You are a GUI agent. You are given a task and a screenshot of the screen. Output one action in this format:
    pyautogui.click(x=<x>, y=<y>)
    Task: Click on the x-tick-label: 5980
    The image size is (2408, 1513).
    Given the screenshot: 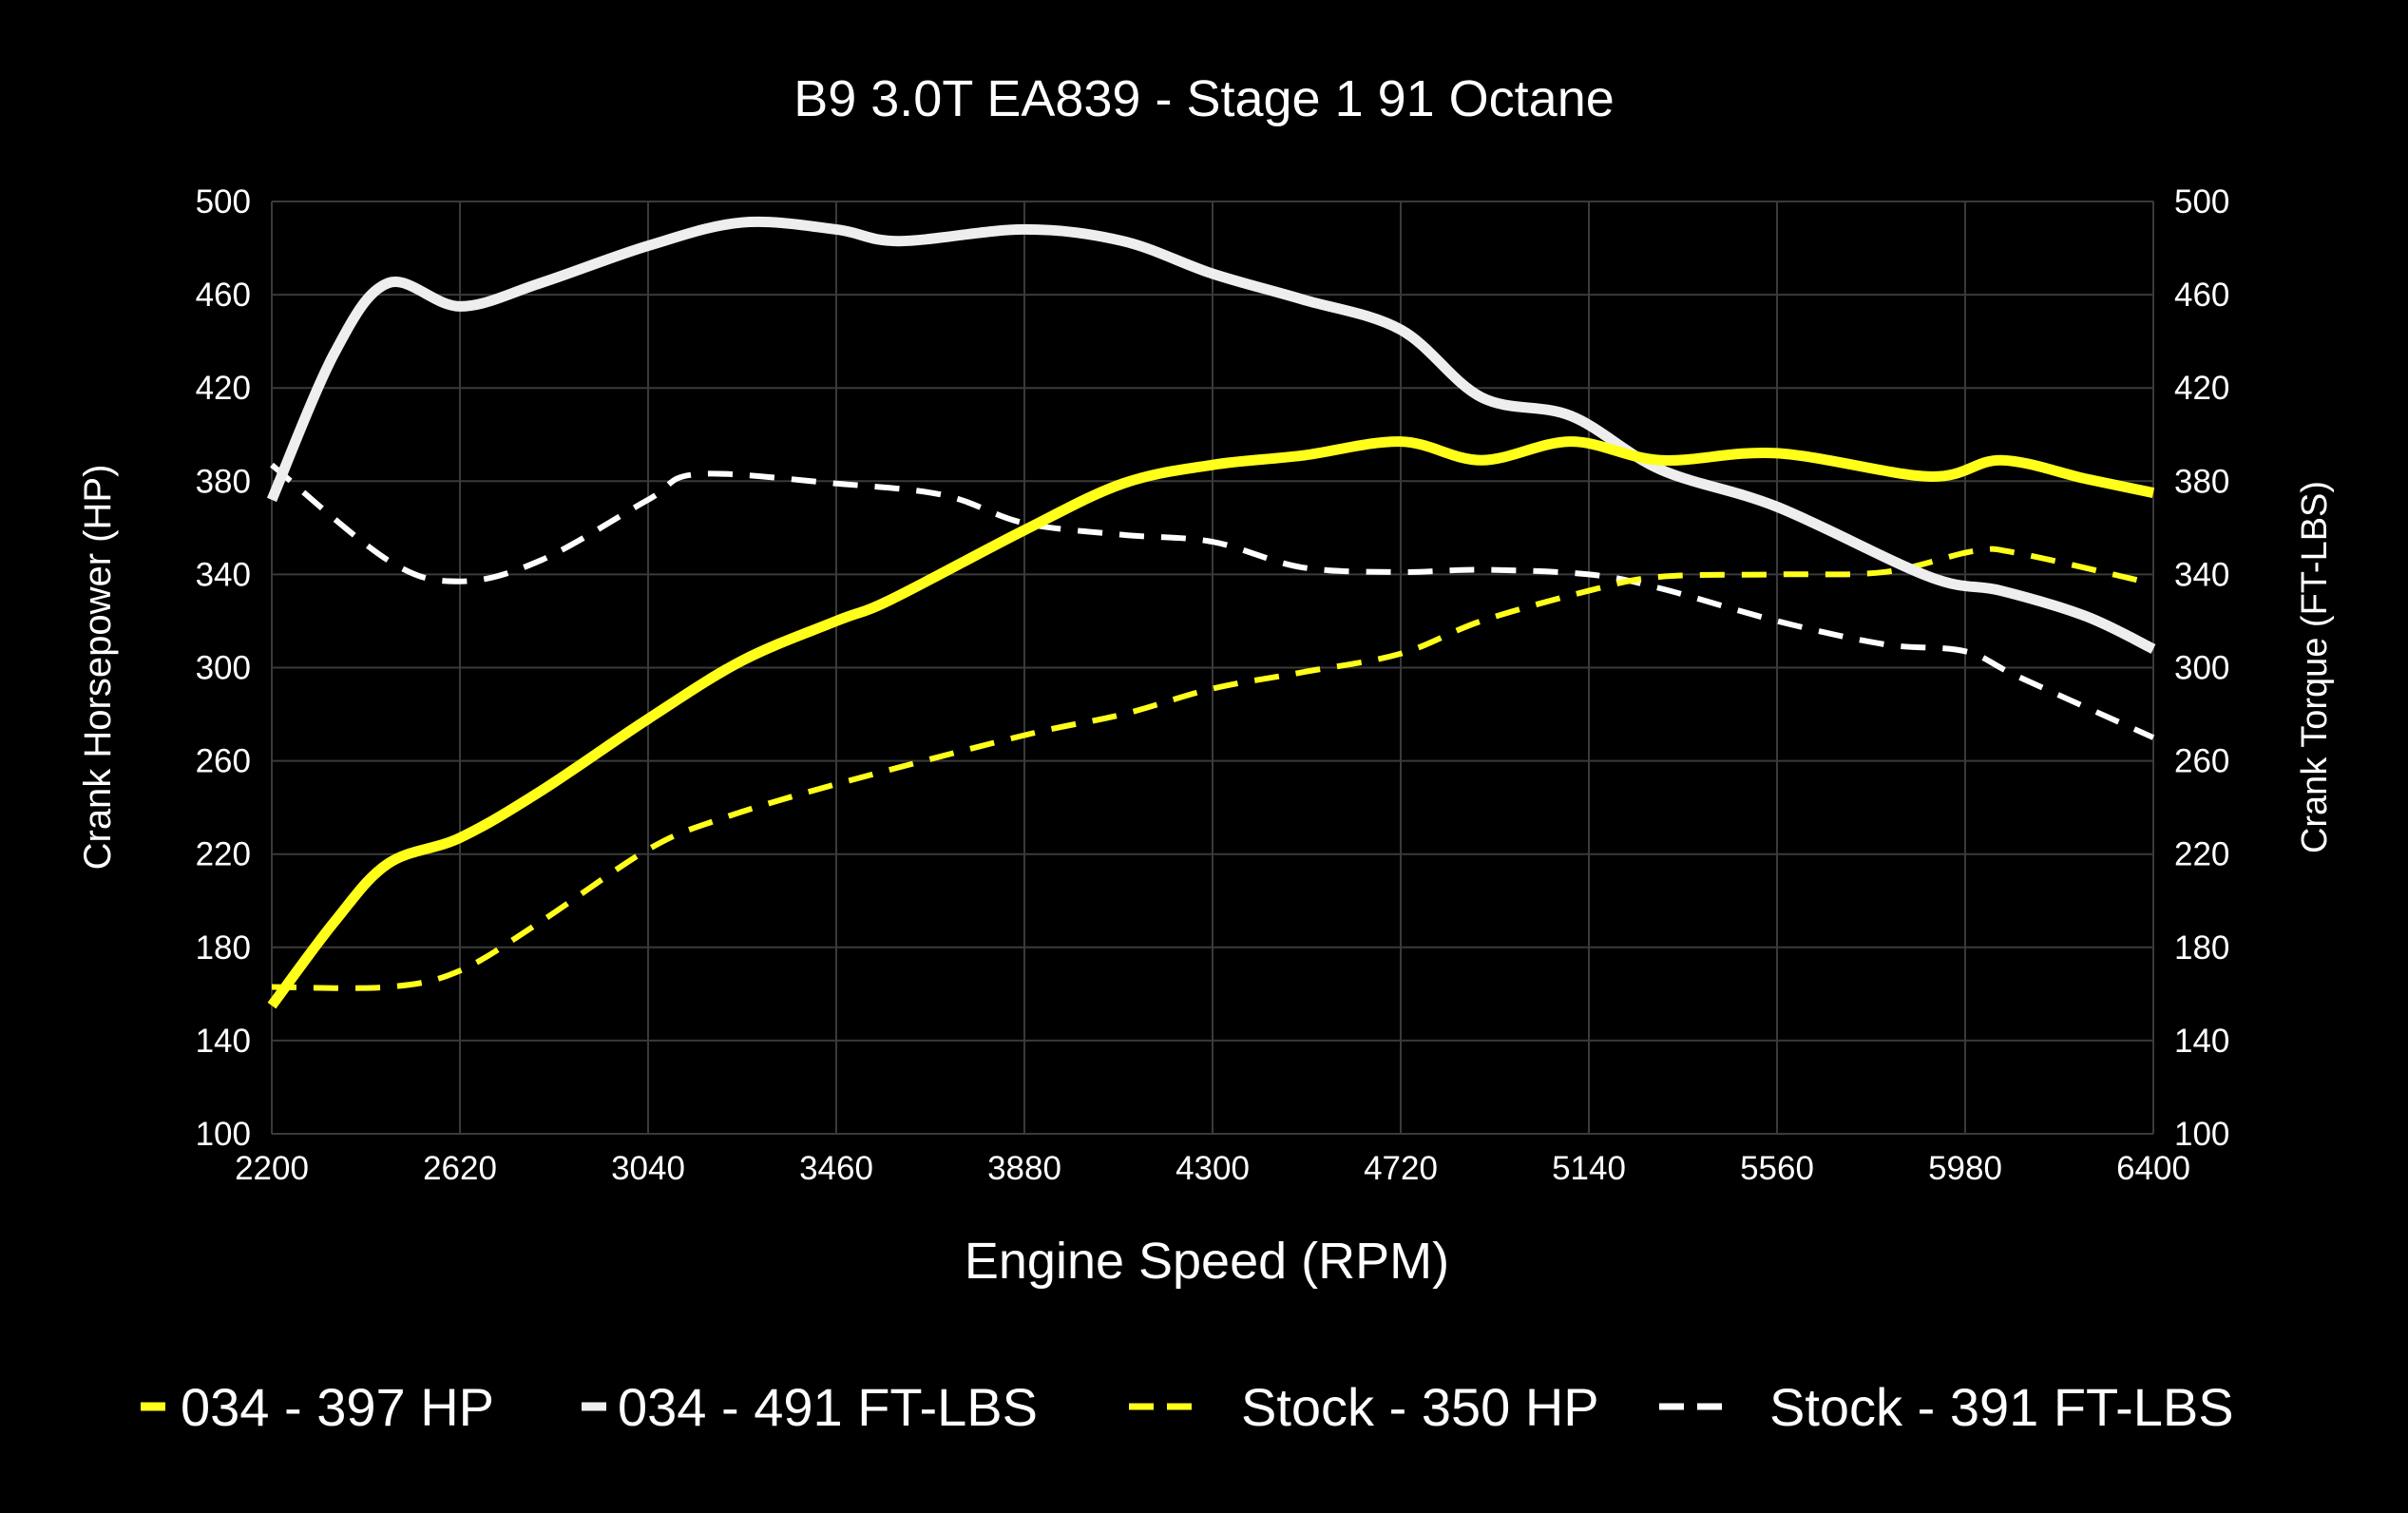 What is the action you would take?
    pyautogui.click(x=1965, y=1168)
    